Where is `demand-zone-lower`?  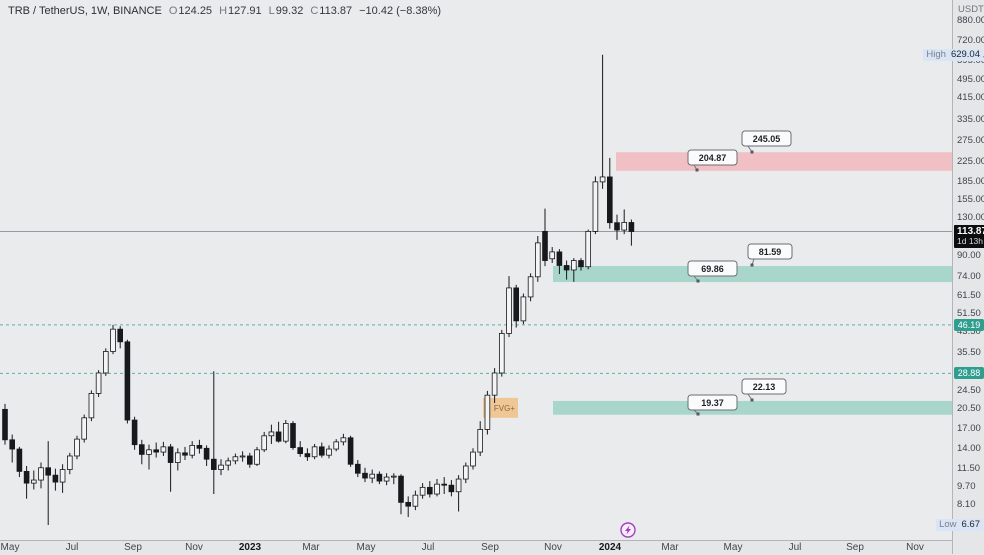 demand-zone-lower is located at coordinates (752, 407).